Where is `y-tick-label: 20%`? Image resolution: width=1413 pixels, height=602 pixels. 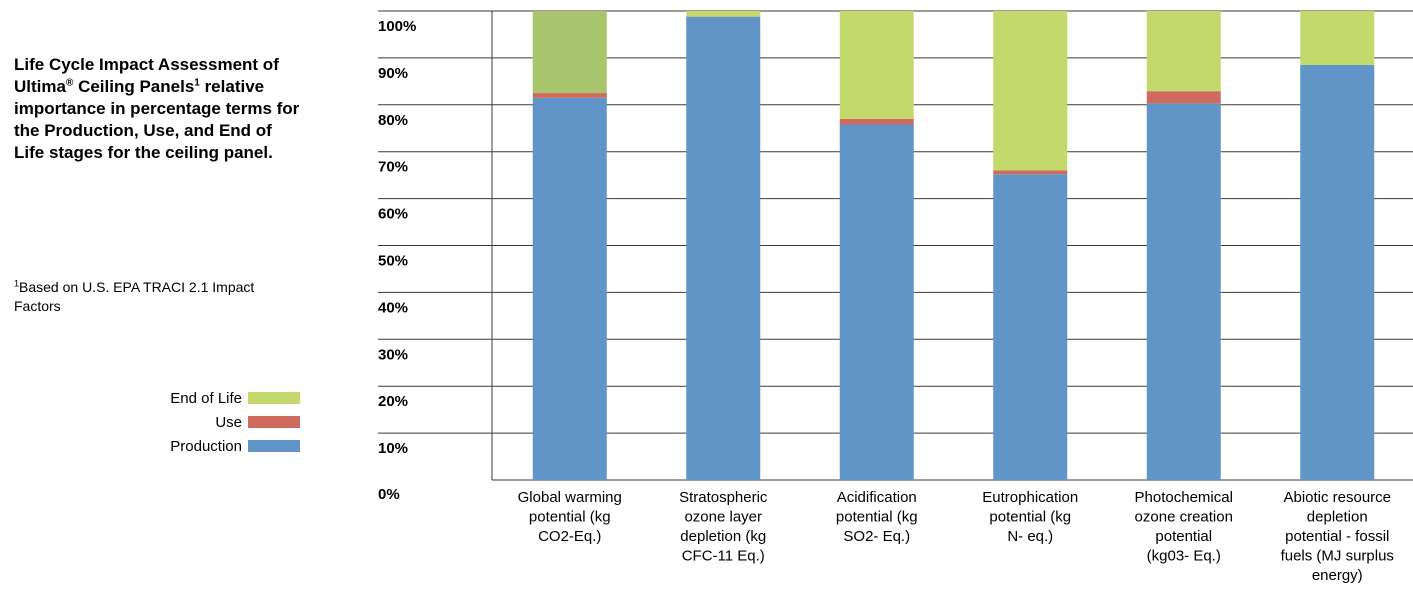 y-tick-label: 20% is located at coordinates (393, 401).